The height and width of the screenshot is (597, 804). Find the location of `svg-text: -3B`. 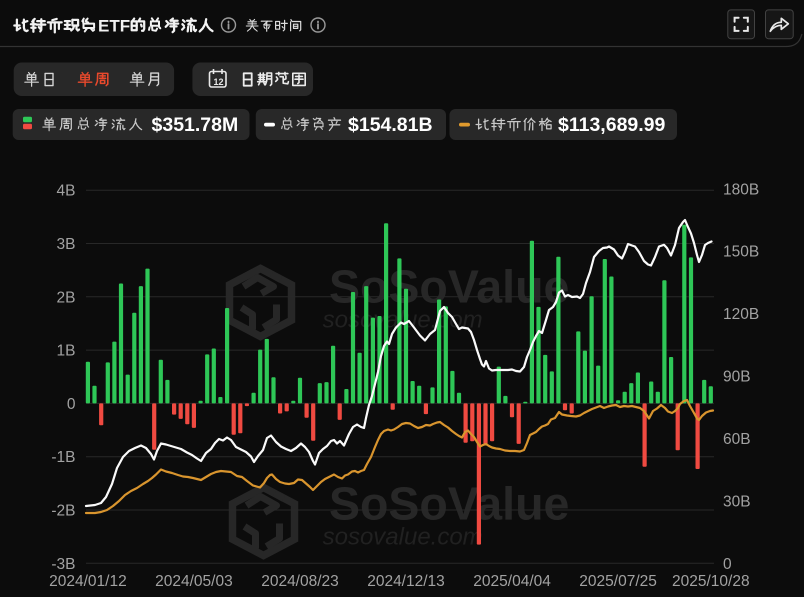

svg-text: -3B is located at coordinates (63, 564).